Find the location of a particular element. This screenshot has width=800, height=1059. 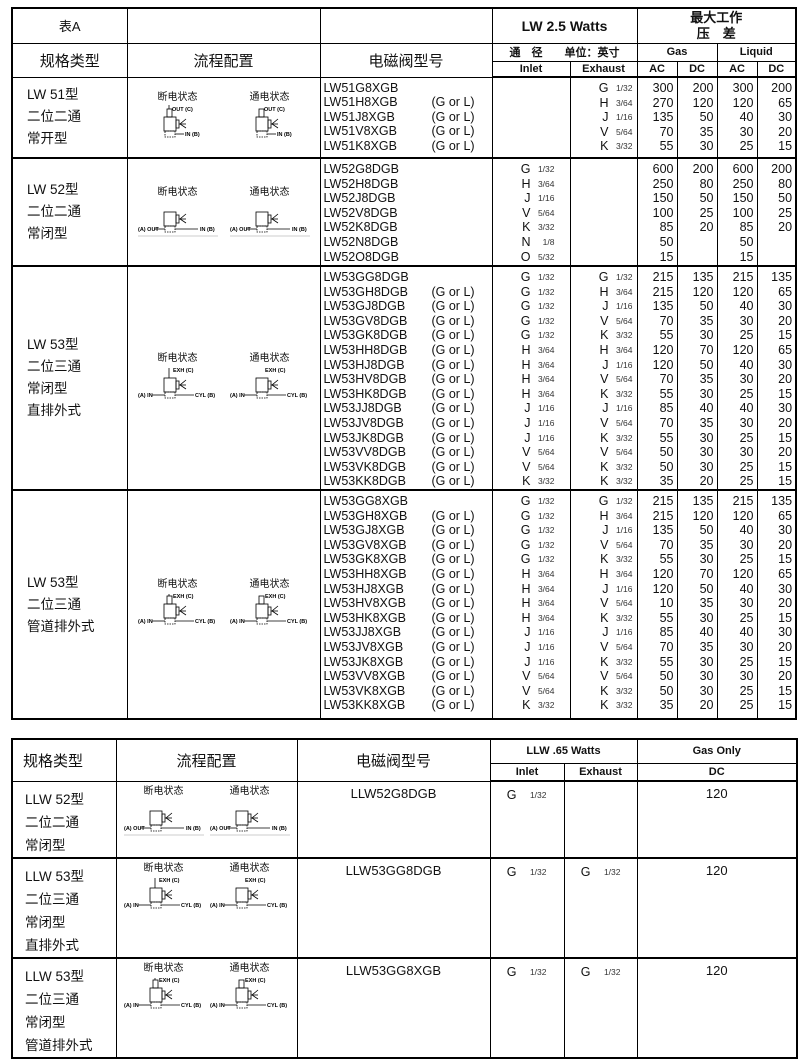

series-type-line: 常闭型 is located at coordinates (45, 845).